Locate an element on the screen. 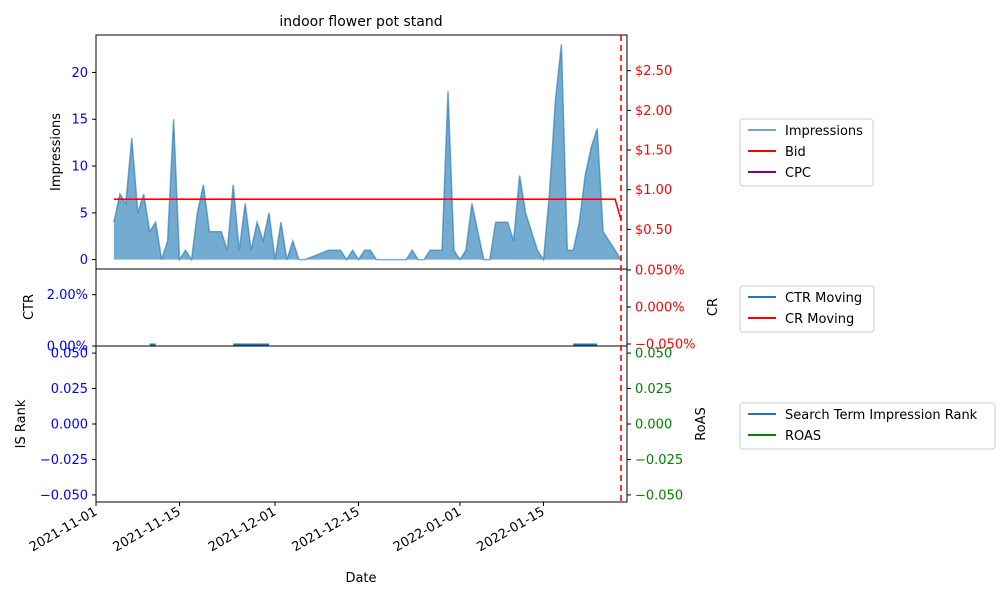 The image size is (1000, 600). impressions-y-tick-label: 20 is located at coordinates (79, 73).